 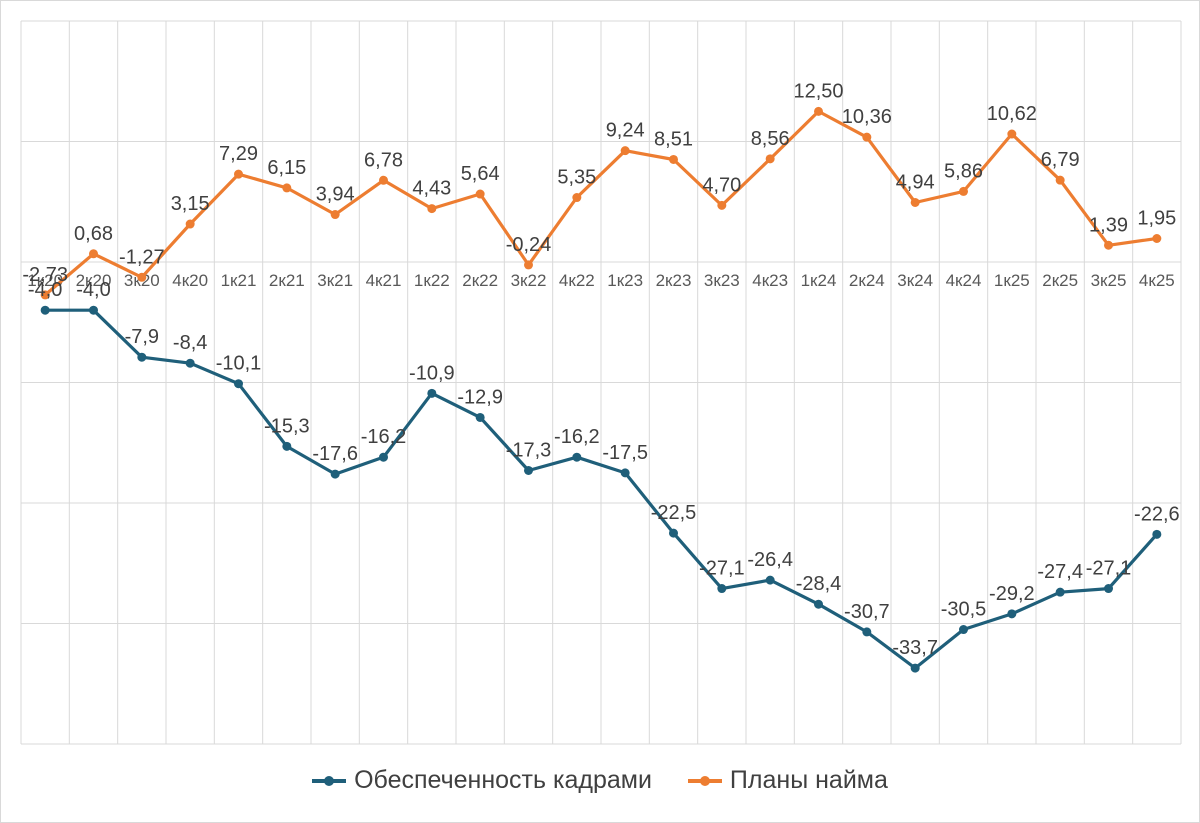 What do you see at coordinates (142, 337) in the screenshot?
I see `data-label: -7,9` at bounding box center [142, 337].